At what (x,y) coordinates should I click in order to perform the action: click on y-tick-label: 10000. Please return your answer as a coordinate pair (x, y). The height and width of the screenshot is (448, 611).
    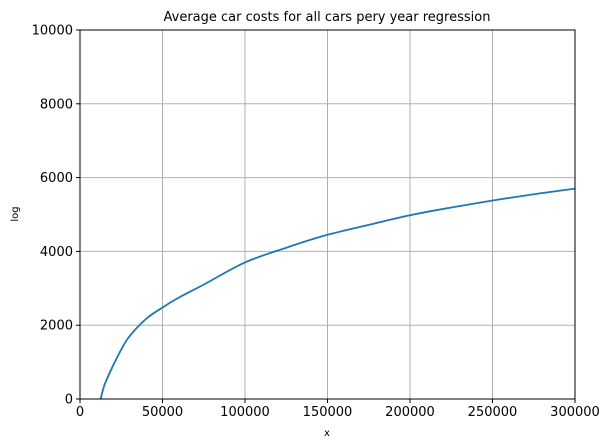
    Looking at the image, I should click on (52, 31).